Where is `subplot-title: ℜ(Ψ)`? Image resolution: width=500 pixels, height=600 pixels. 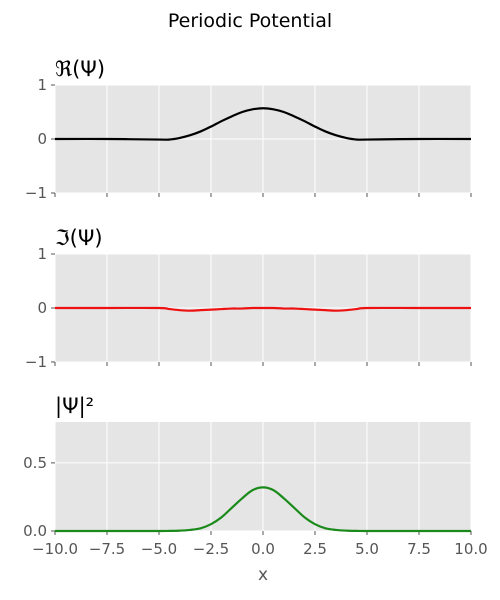 subplot-title: ℜ(Ψ) is located at coordinates (80, 69).